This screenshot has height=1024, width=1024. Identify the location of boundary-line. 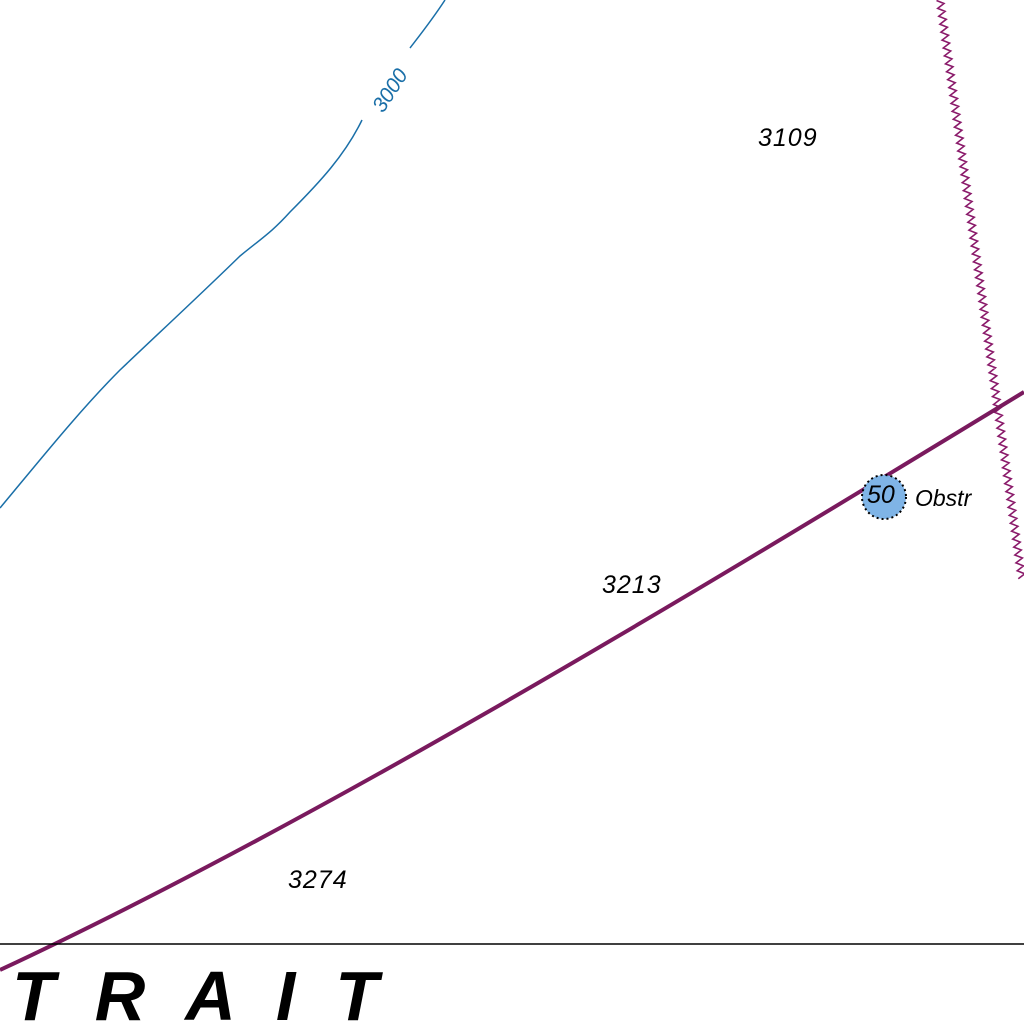
(980, 290).